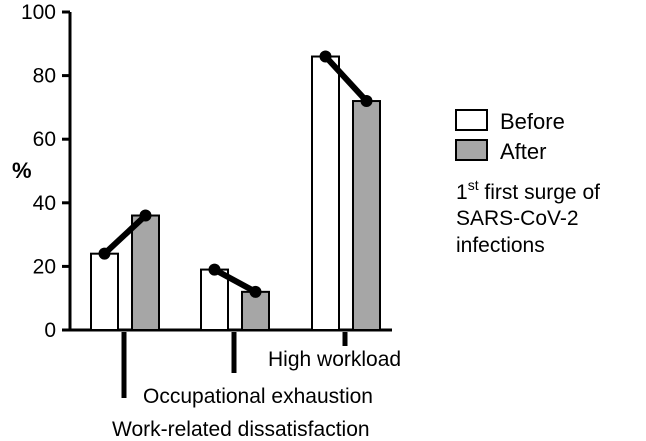 The height and width of the screenshot is (441, 646). What do you see at coordinates (325, 193) in the screenshot?
I see `bar-before-high-workload` at bounding box center [325, 193].